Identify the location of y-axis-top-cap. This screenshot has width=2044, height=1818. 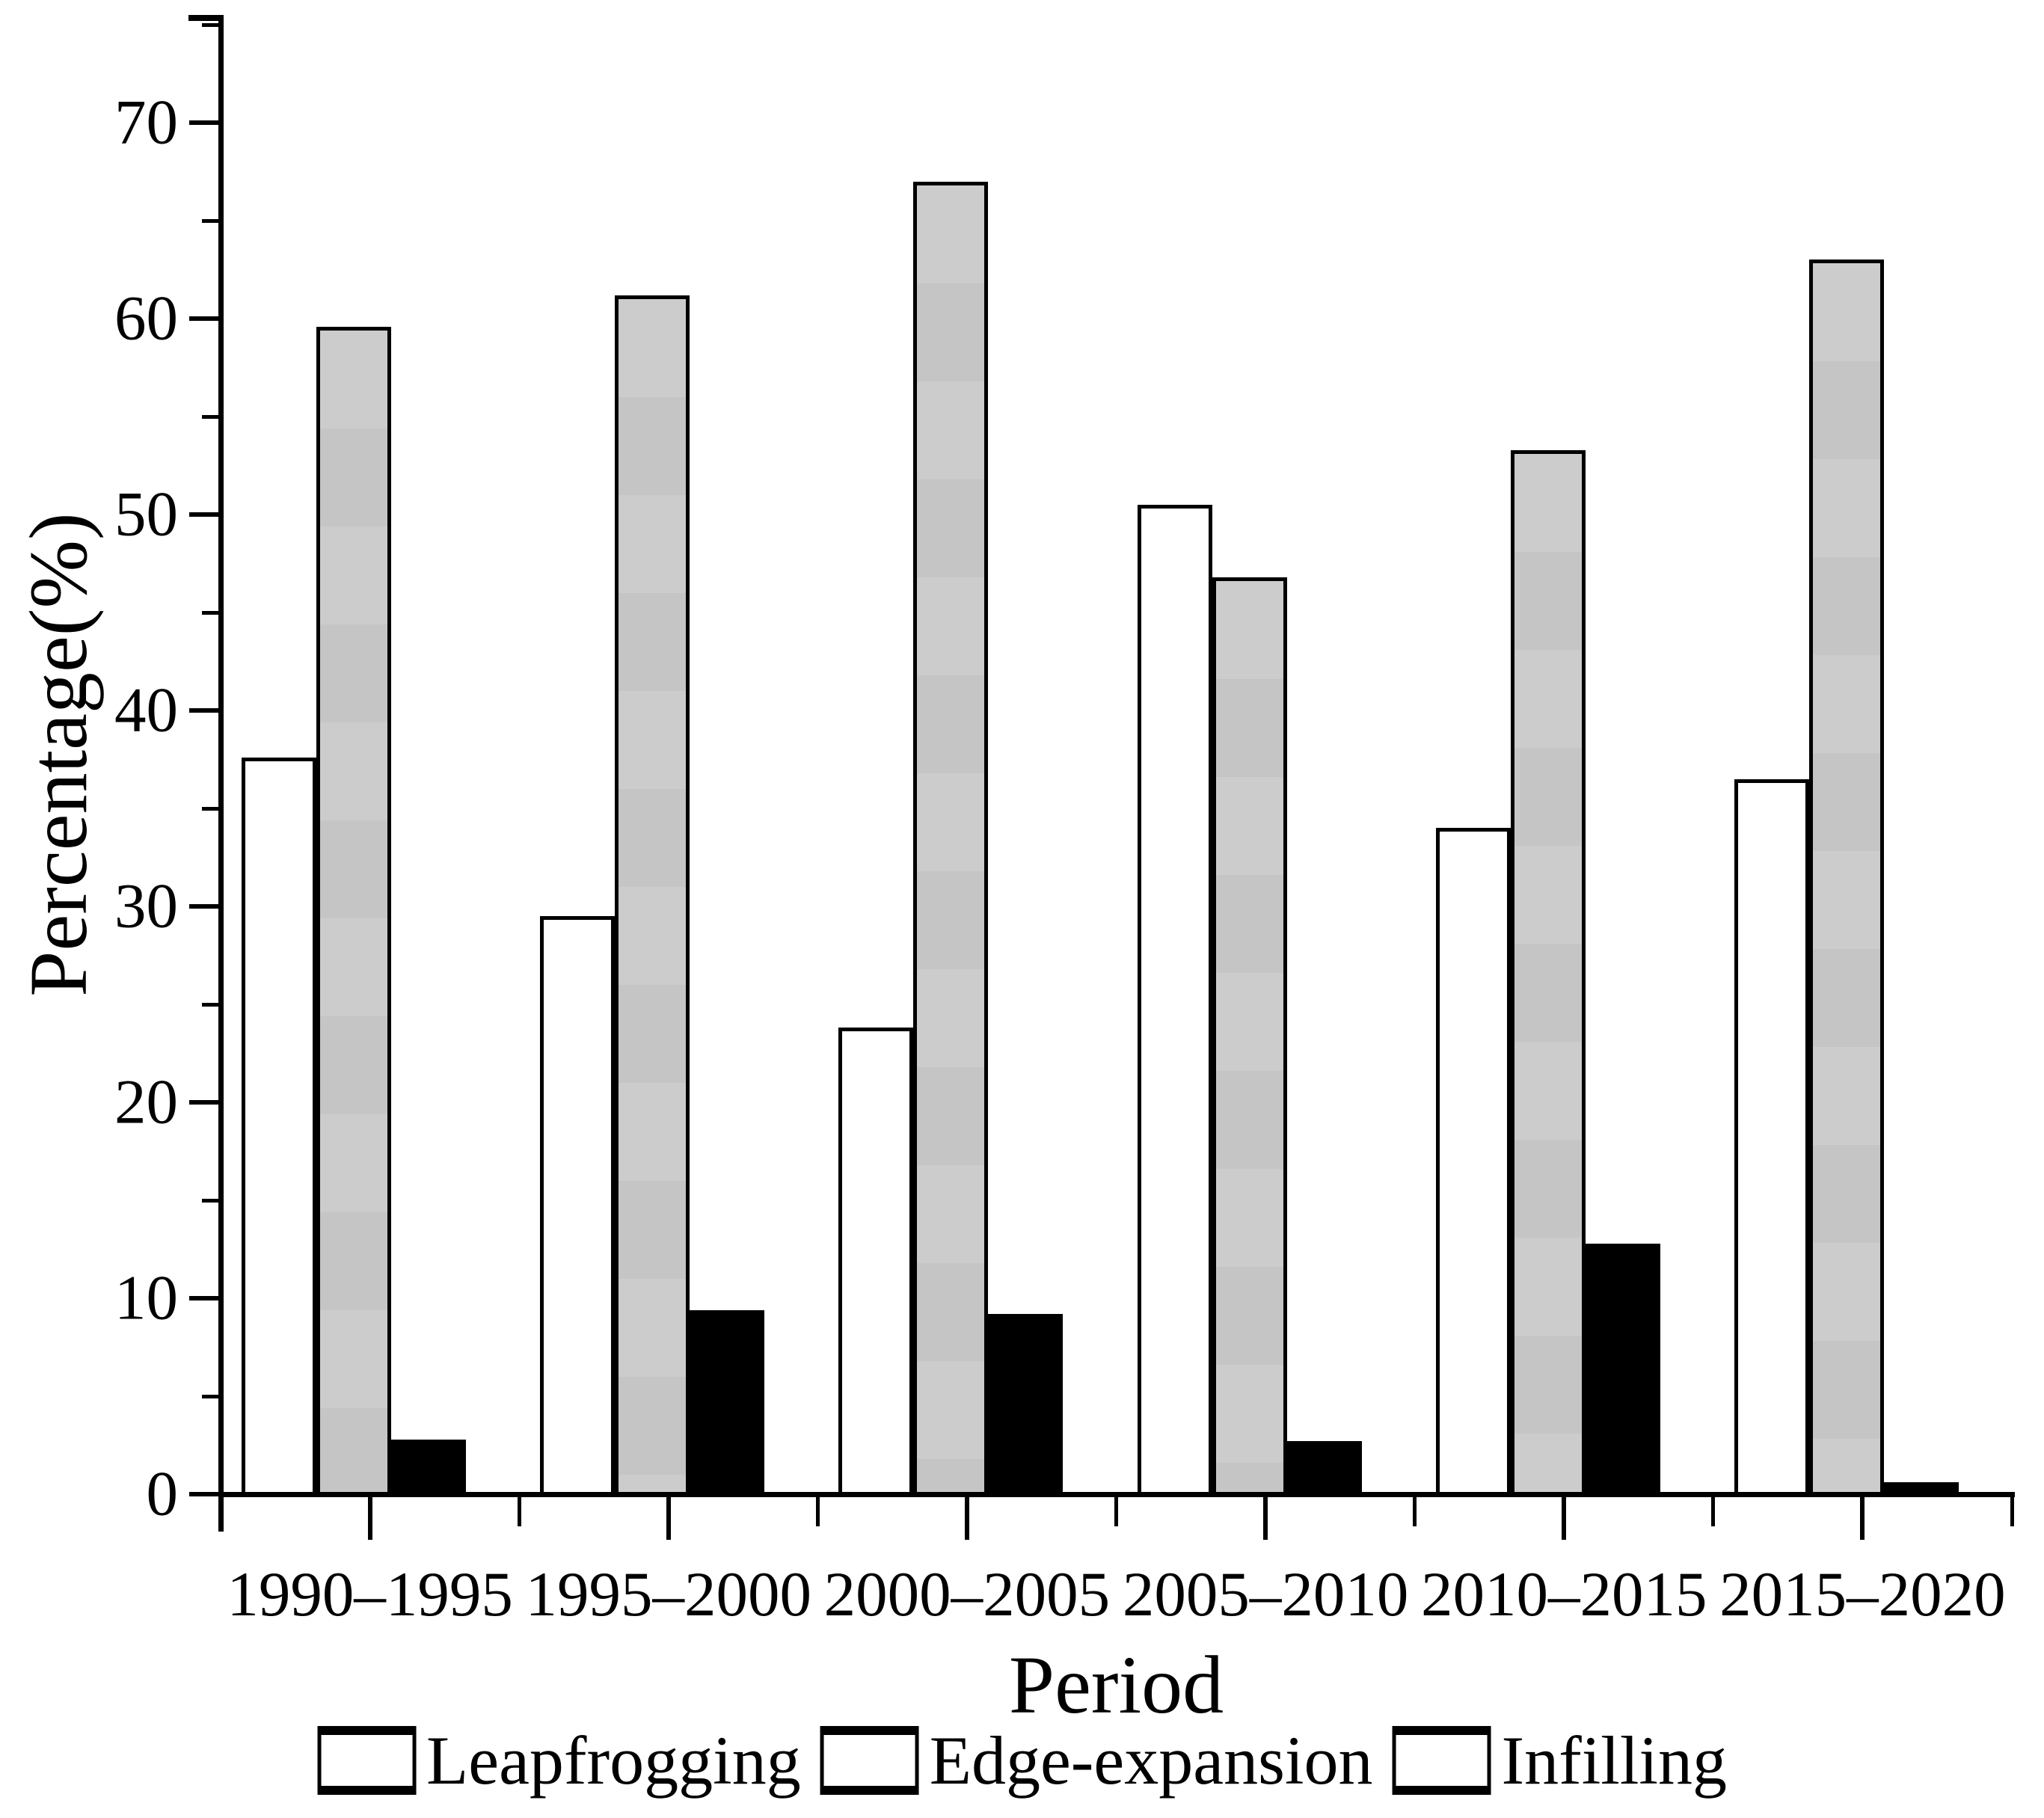
(206, 18).